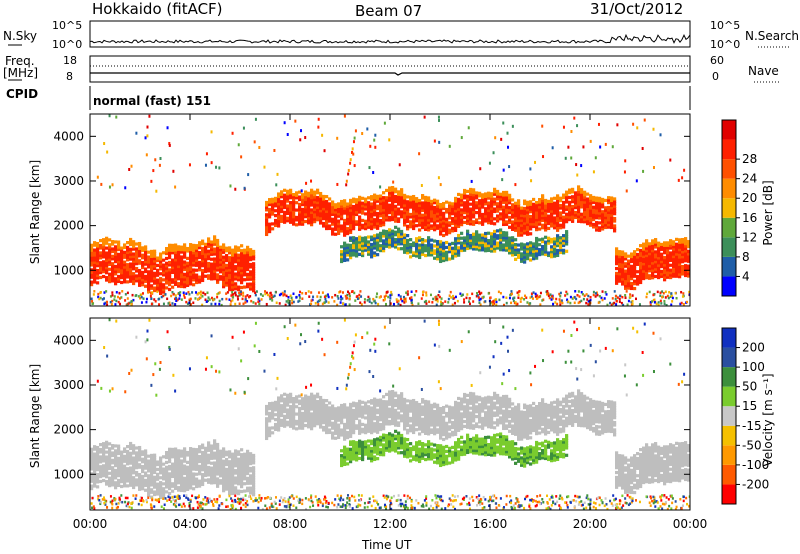  What do you see at coordinates (752, 426) in the screenshot?
I see `colorbar-tick-label: -15` at bounding box center [752, 426].